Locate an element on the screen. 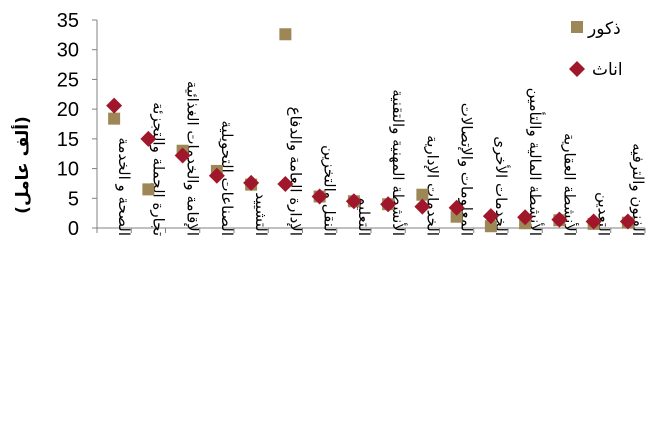  legend-marker-males is located at coordinates (577, 27).